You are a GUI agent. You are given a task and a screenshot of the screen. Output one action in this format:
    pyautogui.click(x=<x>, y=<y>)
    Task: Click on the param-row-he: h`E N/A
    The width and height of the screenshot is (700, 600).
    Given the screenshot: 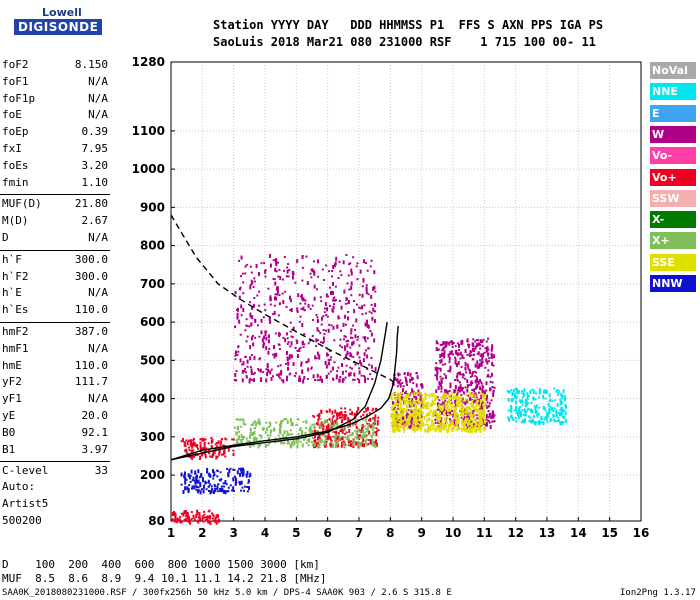 What is the action you would take?
    pyautogui.click(x=55, y=294)
    